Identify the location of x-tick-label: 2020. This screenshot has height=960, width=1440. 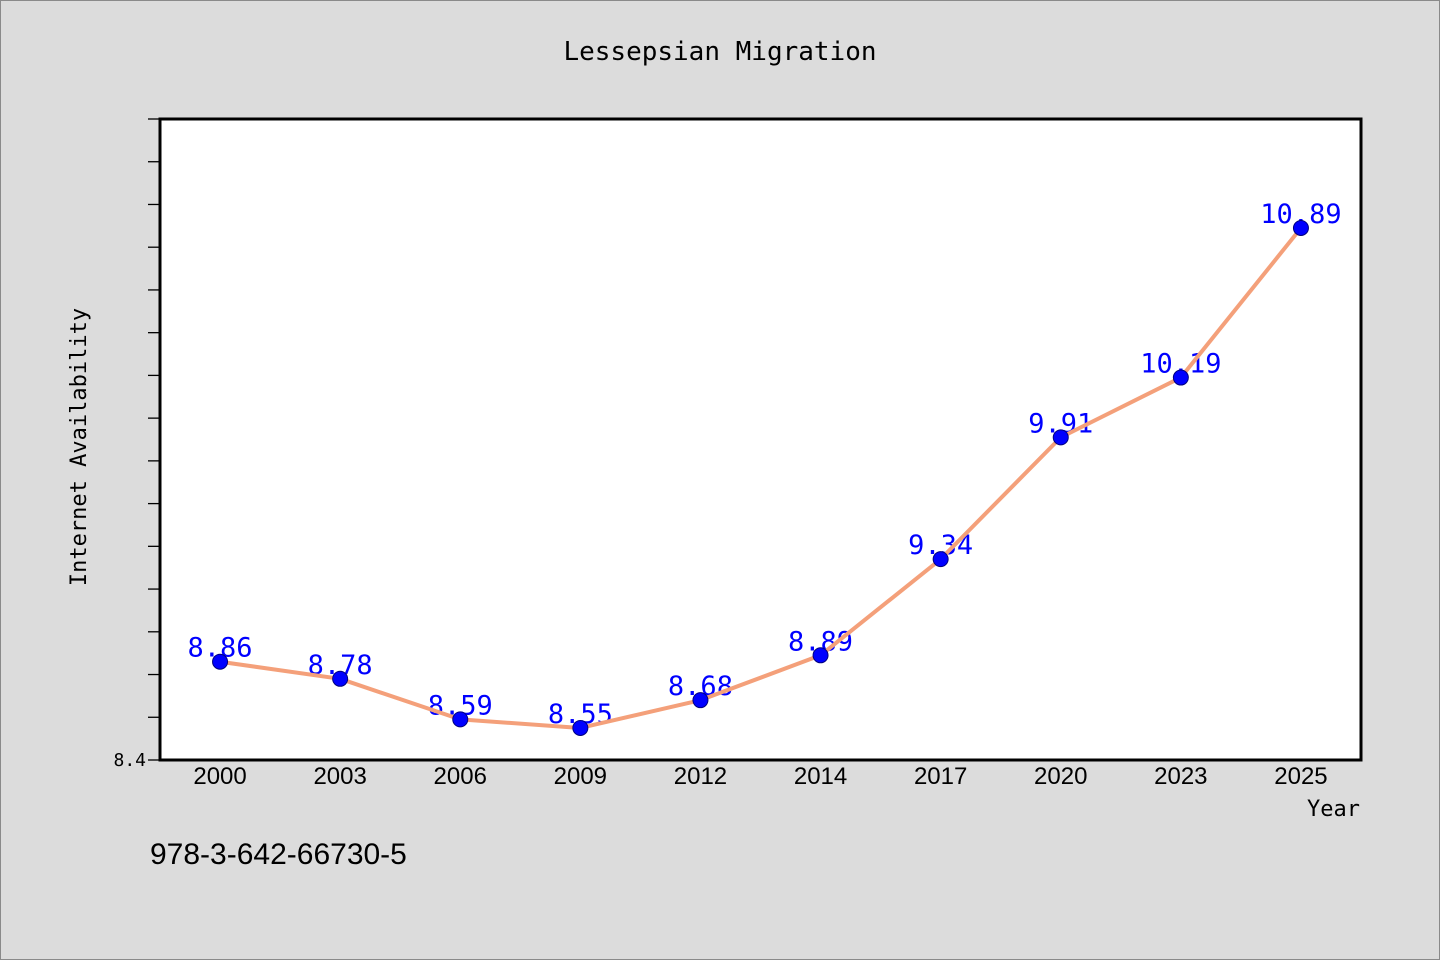
(1060, 776).